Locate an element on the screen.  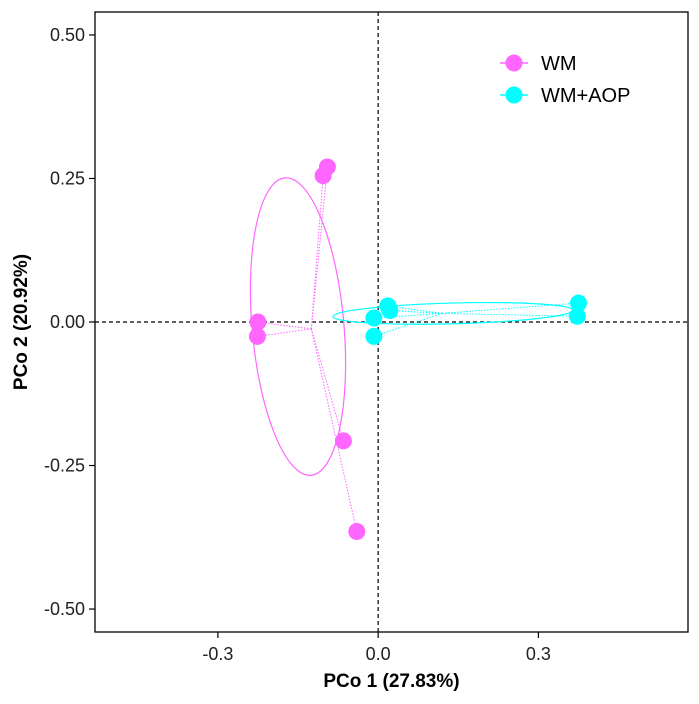
legend-marker-wm is located at coordinates (514, 63).